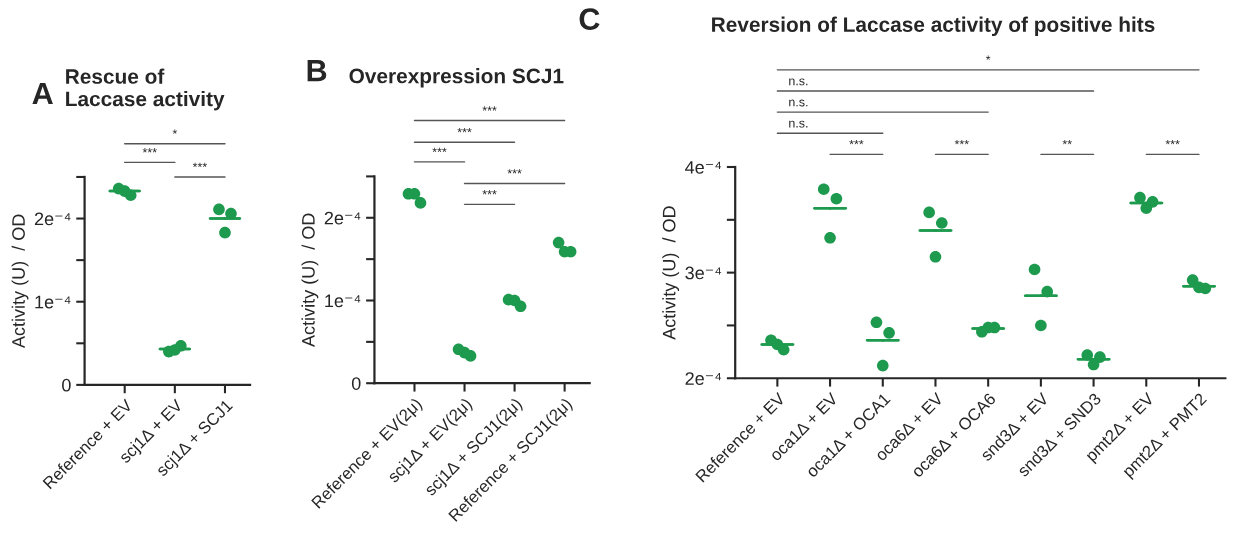 This screenshot has height=553, width=1244. What do you see at coordinates (703, 167) in the screenshot?
I see `y-tick-label: 4e⁻⁴` at bounding box center [703, 167].